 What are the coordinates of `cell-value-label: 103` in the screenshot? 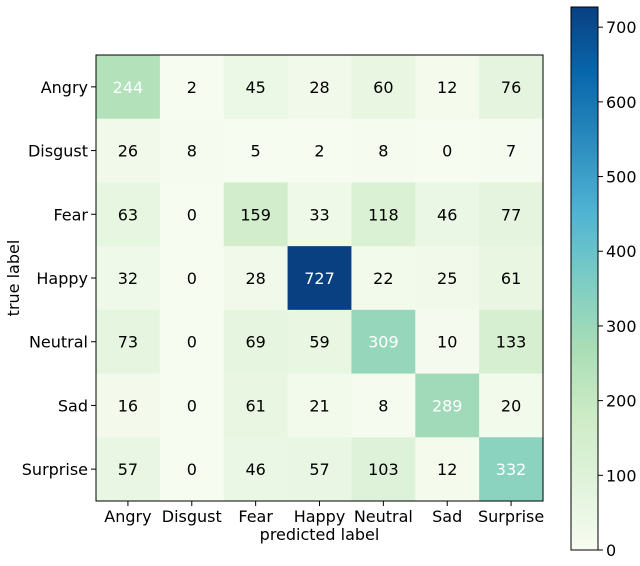 It's located at (383, 469).